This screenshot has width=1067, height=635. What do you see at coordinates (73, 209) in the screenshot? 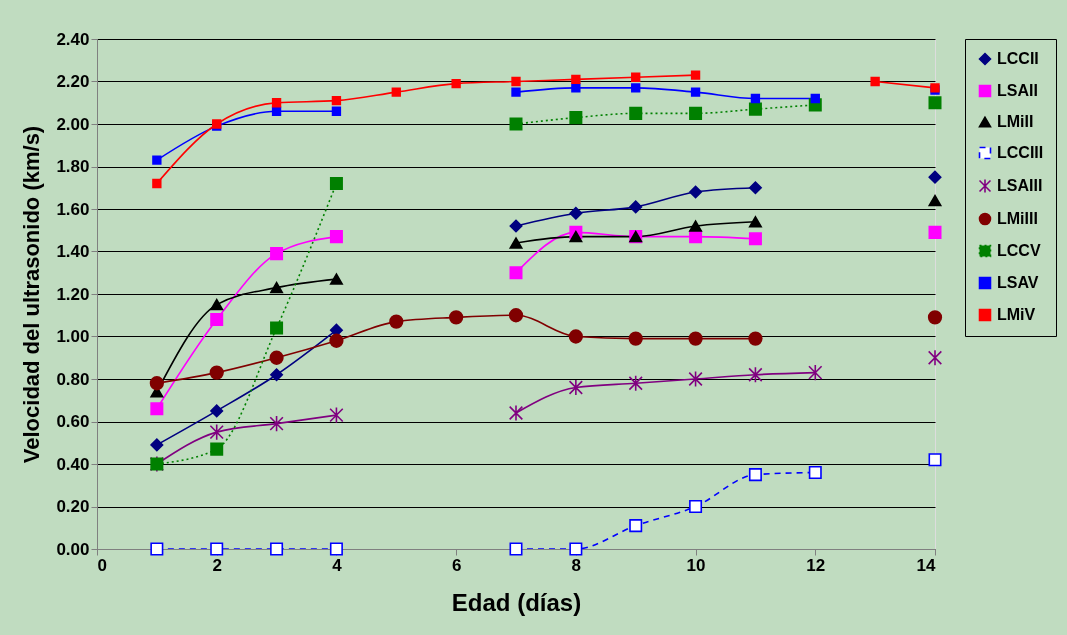
I see `y-tick-label: 1.60` at bounding box center [73, 209].